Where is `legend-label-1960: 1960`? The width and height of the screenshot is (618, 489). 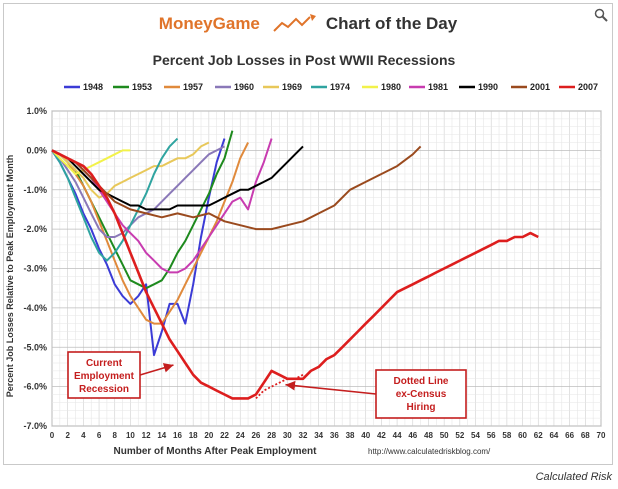 legend-label-1960: 1960 is located at coordinates (244, 87).